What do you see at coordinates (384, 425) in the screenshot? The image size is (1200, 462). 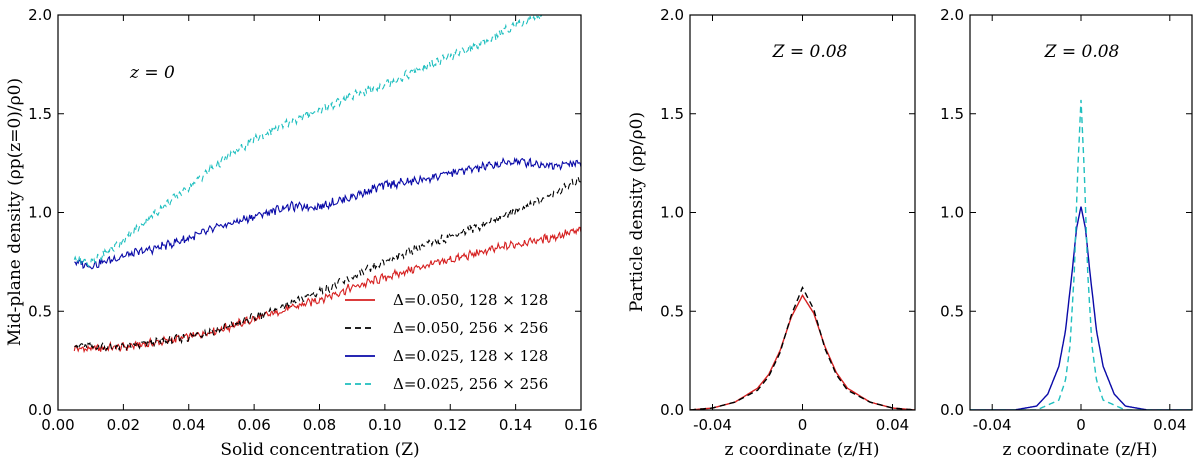 I see `x-tick-label-left-5: 0.10` at bounding box center [384, 425].